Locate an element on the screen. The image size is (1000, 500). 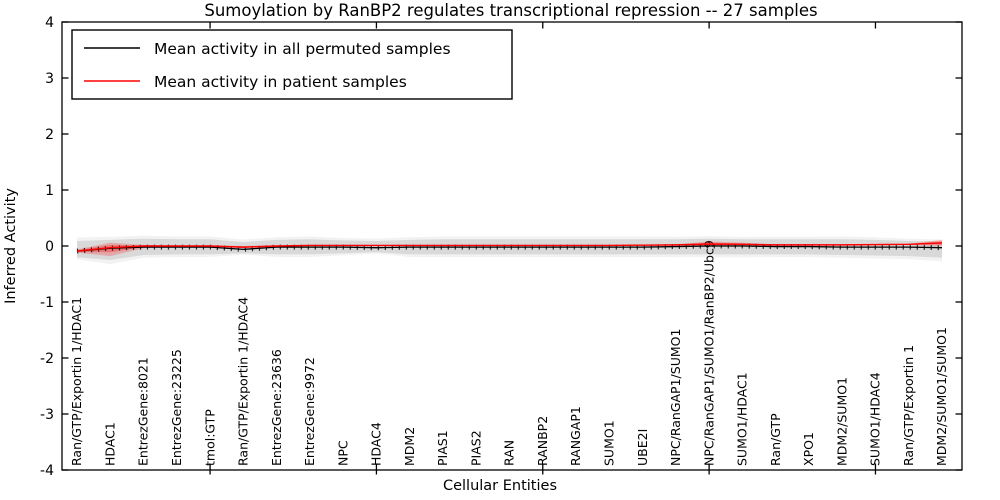
x-category-label: Ran/GTP/Exportin 1/HDAC1 is located at coordinates (76, 381).